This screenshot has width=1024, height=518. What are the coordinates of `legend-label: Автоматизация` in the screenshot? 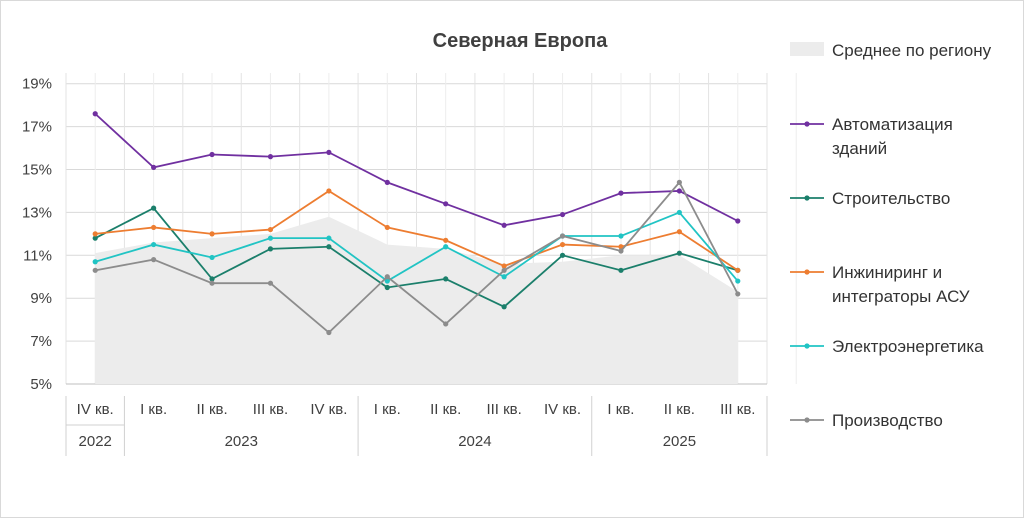 It's located at (892, 124).